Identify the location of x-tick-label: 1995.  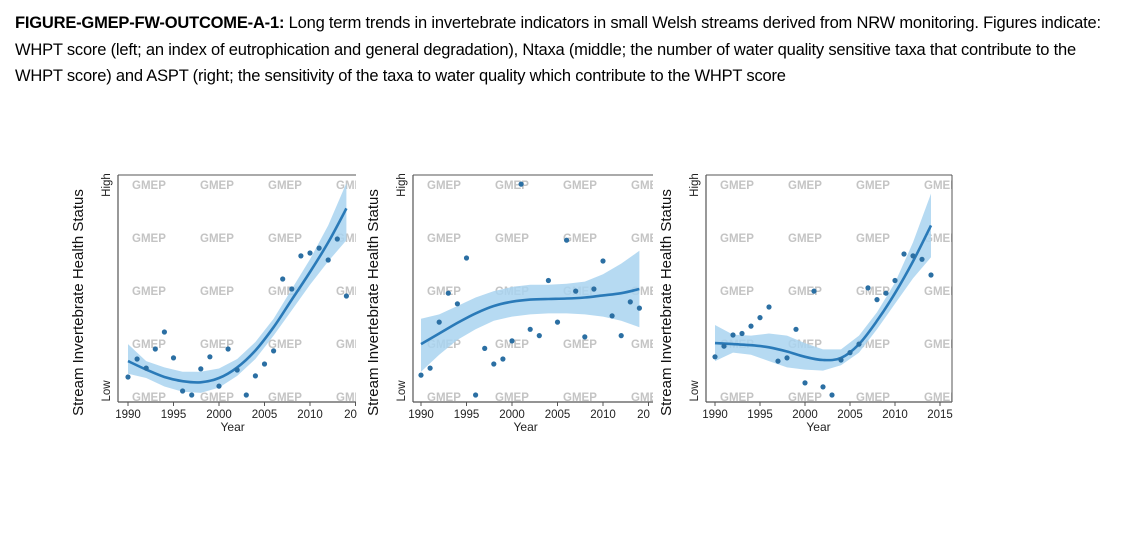
(174, 415).